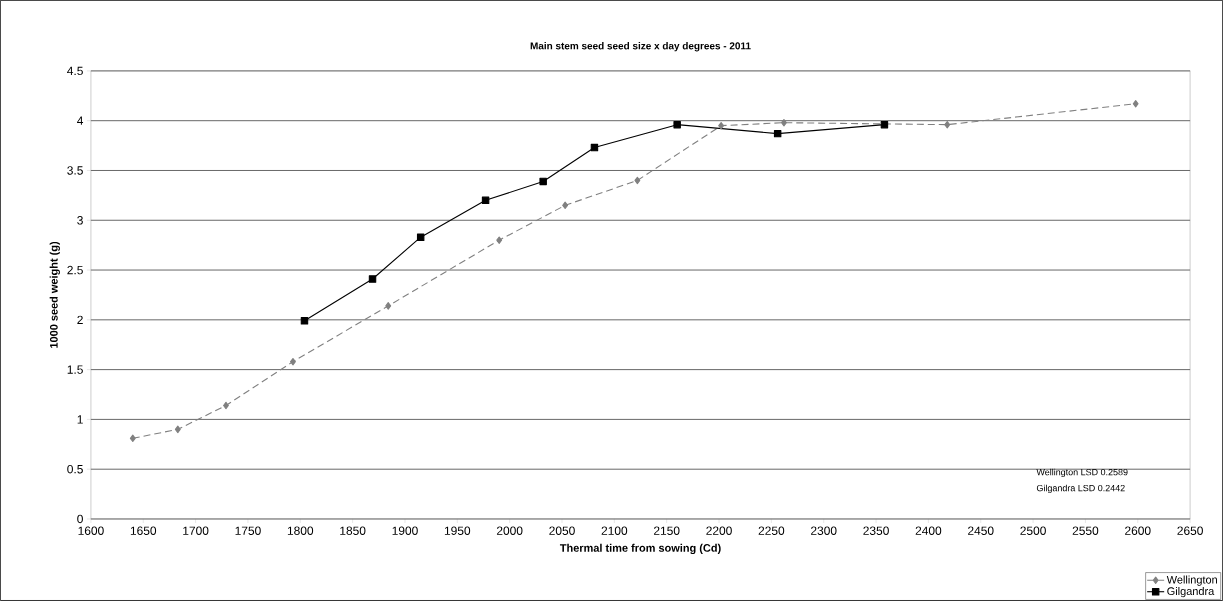 The image size is (1223, 601). Describe the element at coordinates (928, 530) in the screenshot. I see `x-tick-label: 2400` at that location.